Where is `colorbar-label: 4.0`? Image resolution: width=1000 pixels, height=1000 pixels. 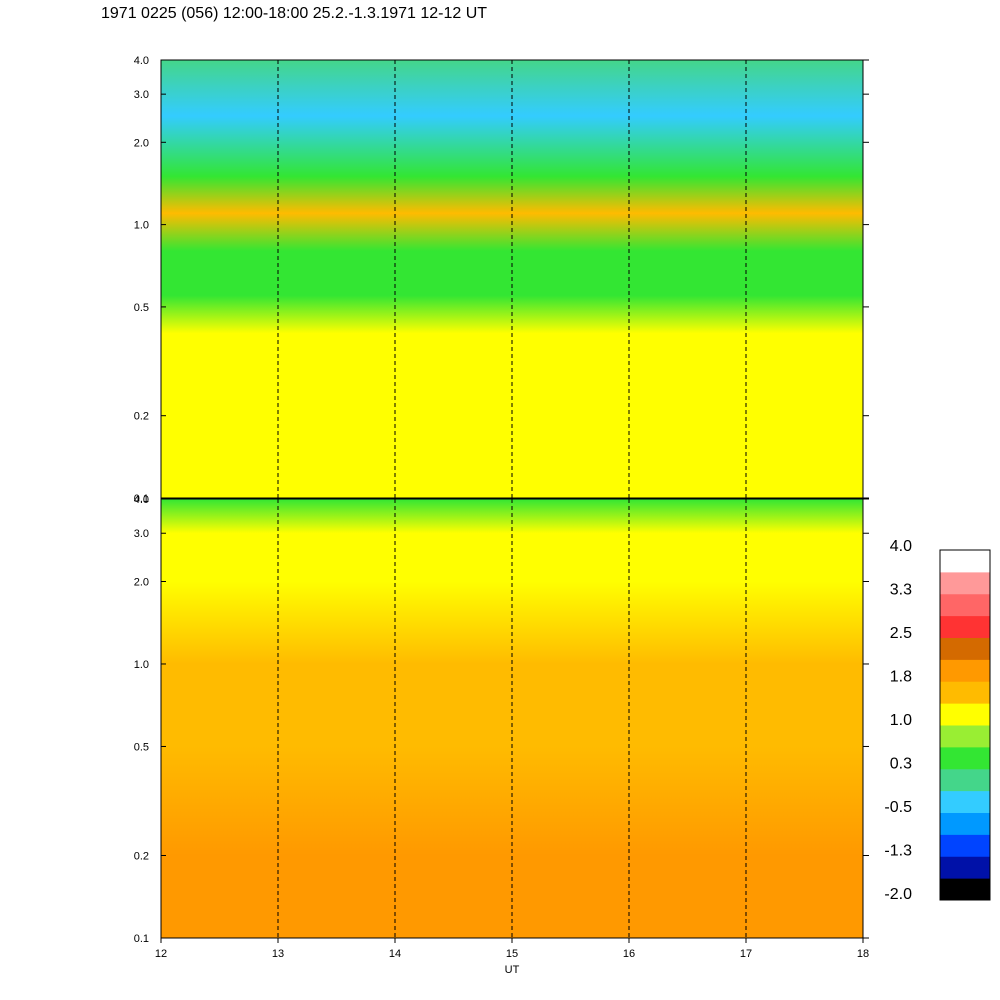 colorbar-label: 4.0 is located at coordinates (901, 546).